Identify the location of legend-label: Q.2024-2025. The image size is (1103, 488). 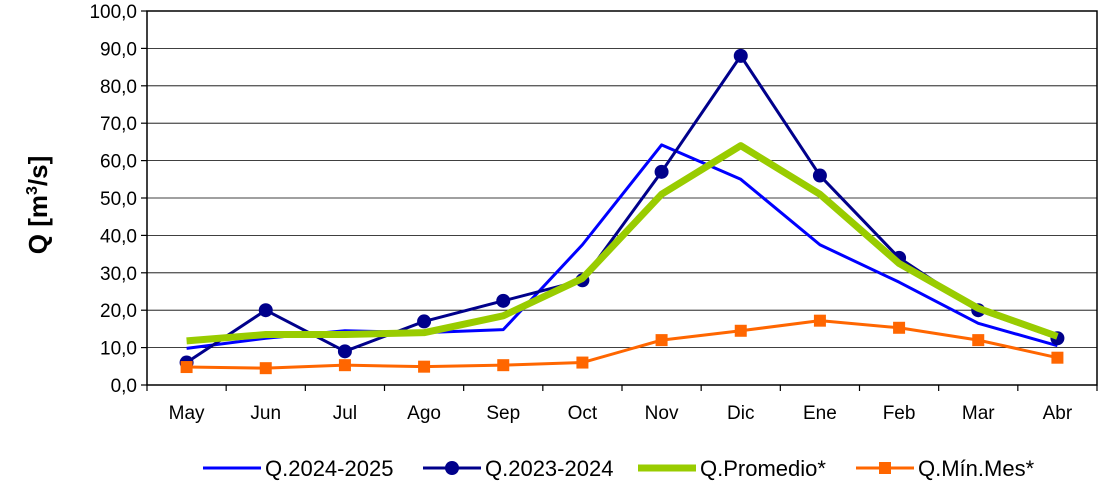
(329, 468).